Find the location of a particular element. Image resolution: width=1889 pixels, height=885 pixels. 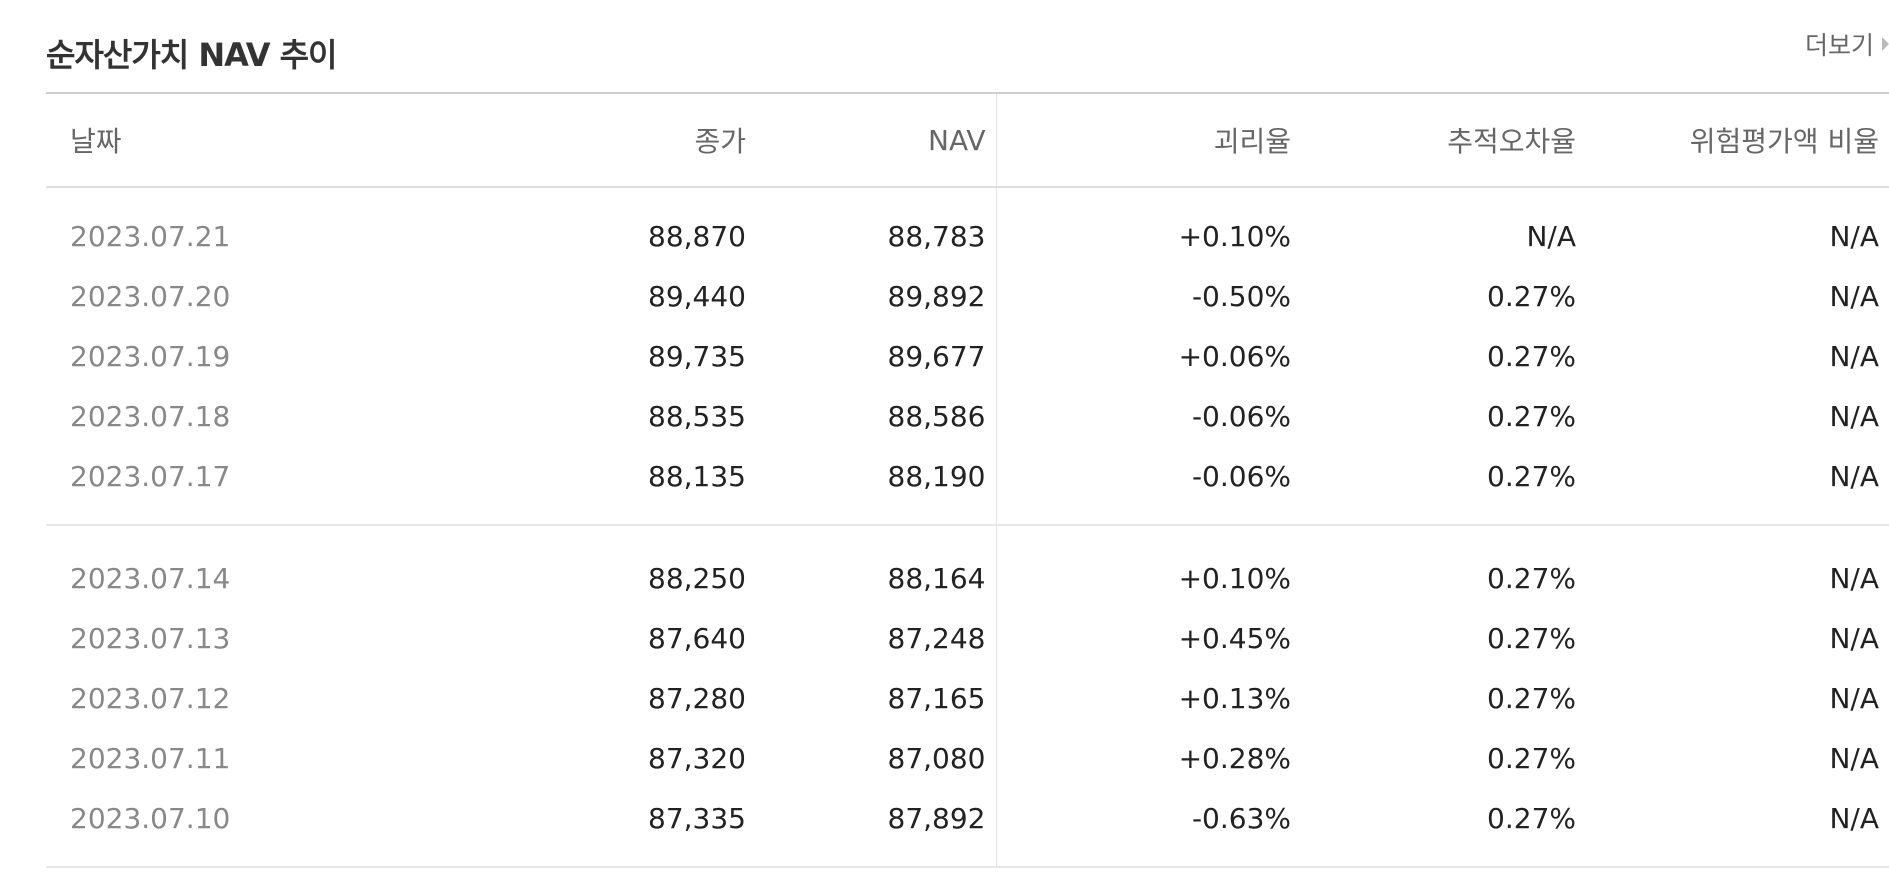

table-header-row: 날짜 종가 NAV 괴리율 추적오차율 위험평가액 비율 is located at coordinates (967, 140).